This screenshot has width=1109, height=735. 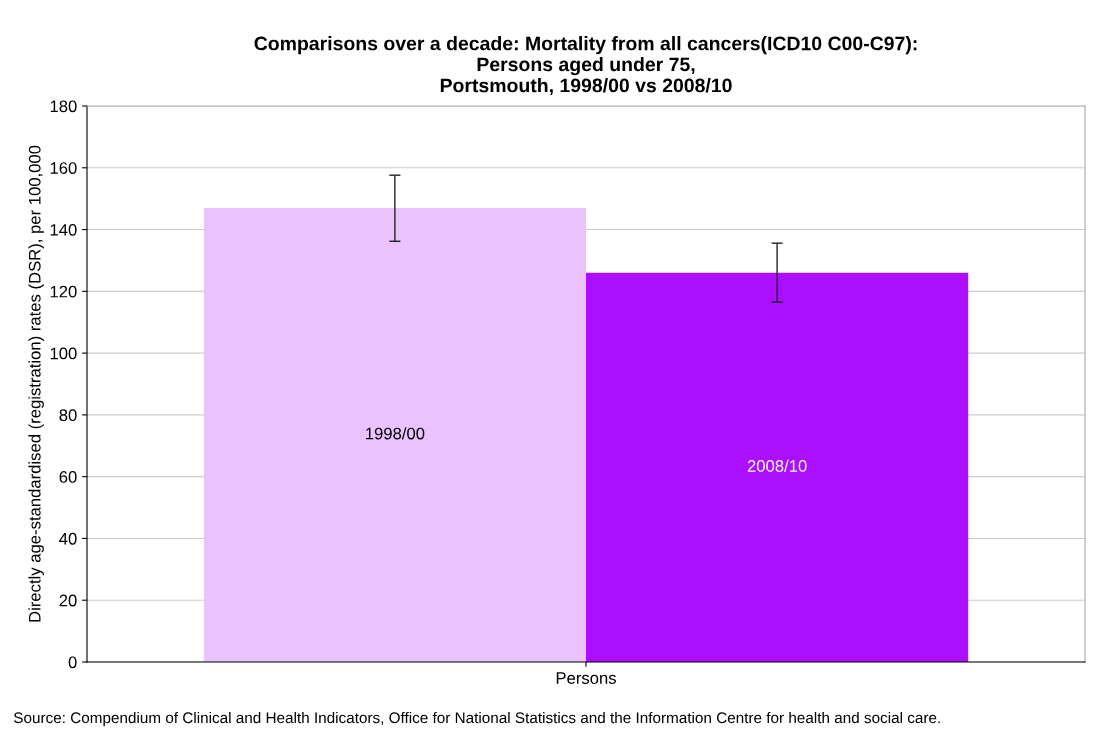 What do you see at coordinates (586, 678) in the screenshot?
I see `x-tick-label: Persons` at bounding box center [586, 678].